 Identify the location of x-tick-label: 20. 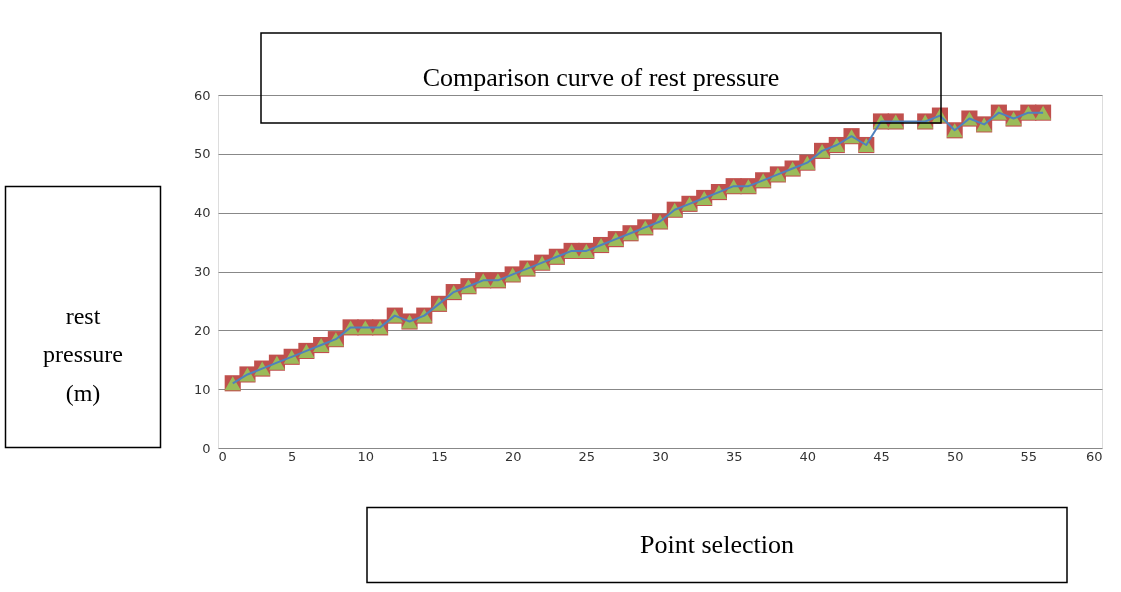
(513, 456).